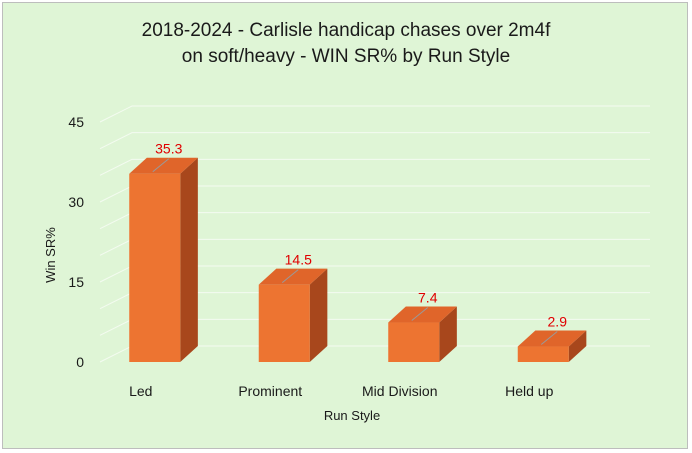  I want to click on data-label: 7.4, so click(428, 298).